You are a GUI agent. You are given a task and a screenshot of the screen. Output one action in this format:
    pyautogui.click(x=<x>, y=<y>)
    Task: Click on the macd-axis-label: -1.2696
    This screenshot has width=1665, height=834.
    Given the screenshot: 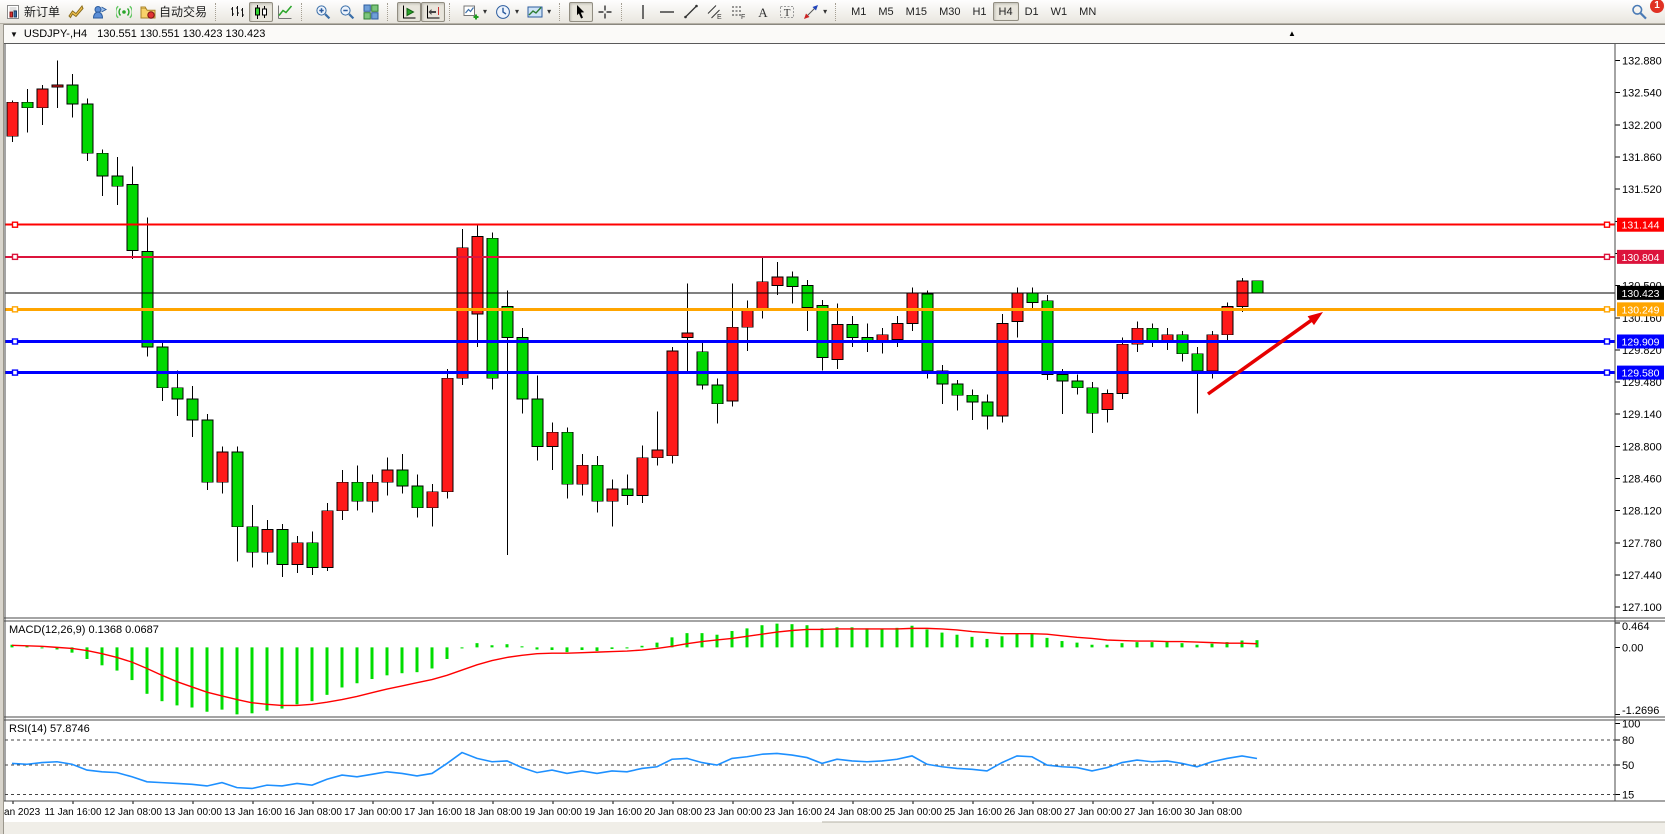 What is the action you would take?
    pyautogui.click(x=1640, y=711)
    